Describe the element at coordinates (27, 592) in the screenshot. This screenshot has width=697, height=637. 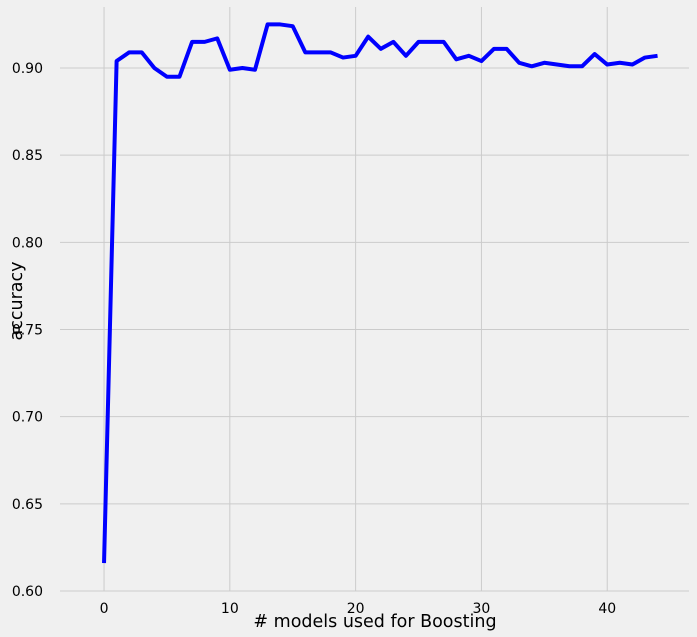
I see `y-tick-label: 0.60` at that location.